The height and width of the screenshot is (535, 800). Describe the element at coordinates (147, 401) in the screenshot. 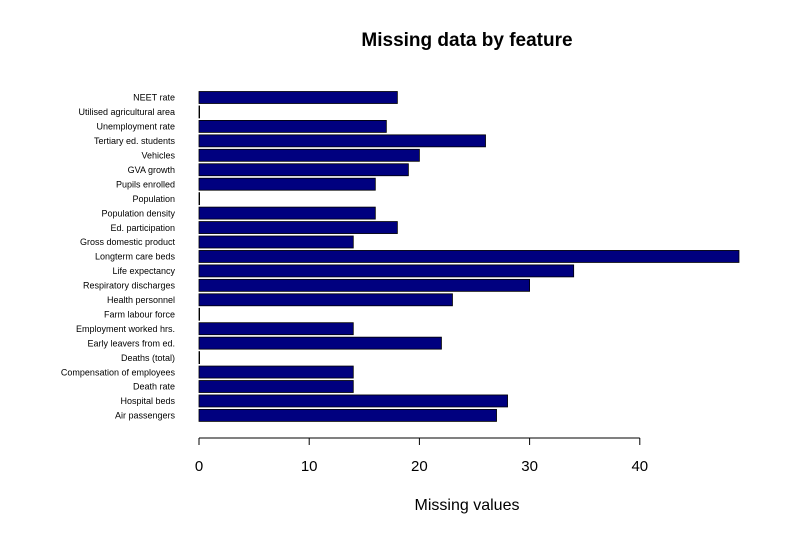

I see `category-label: Hospital beds` at that location.